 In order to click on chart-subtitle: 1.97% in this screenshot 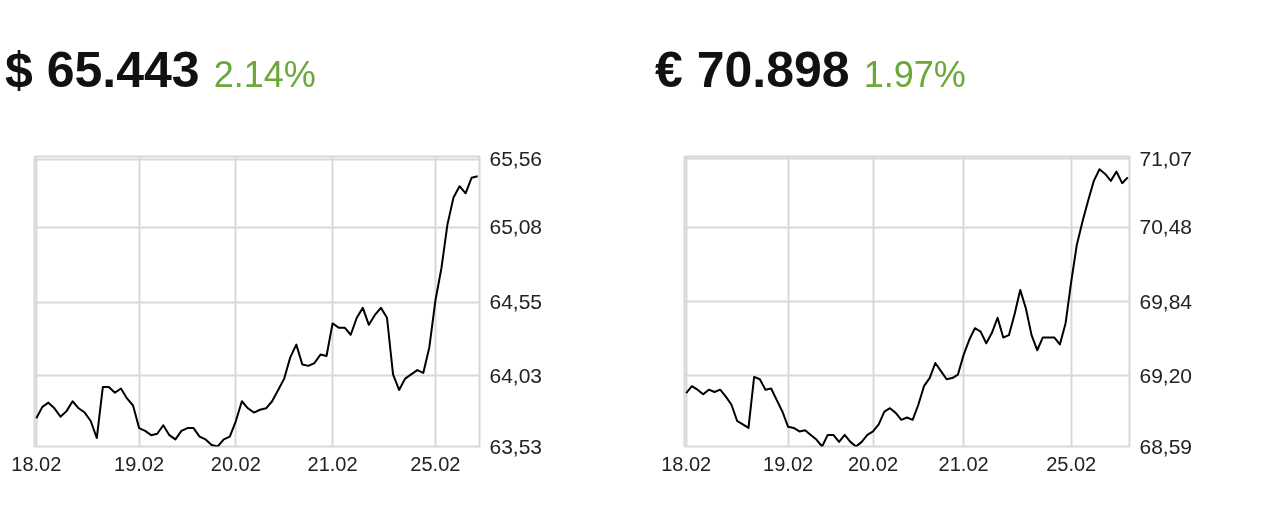, I will do `click(914, 74)`.